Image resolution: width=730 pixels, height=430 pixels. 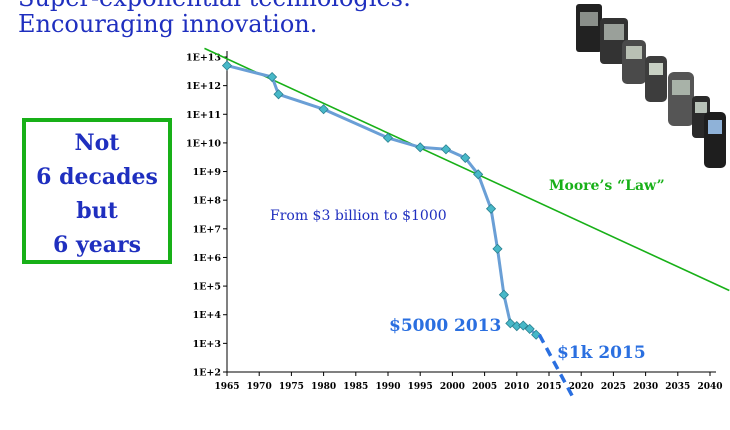 I want to click on annotation-5000-2013: $5000 2013, so click(x=445, y=326).